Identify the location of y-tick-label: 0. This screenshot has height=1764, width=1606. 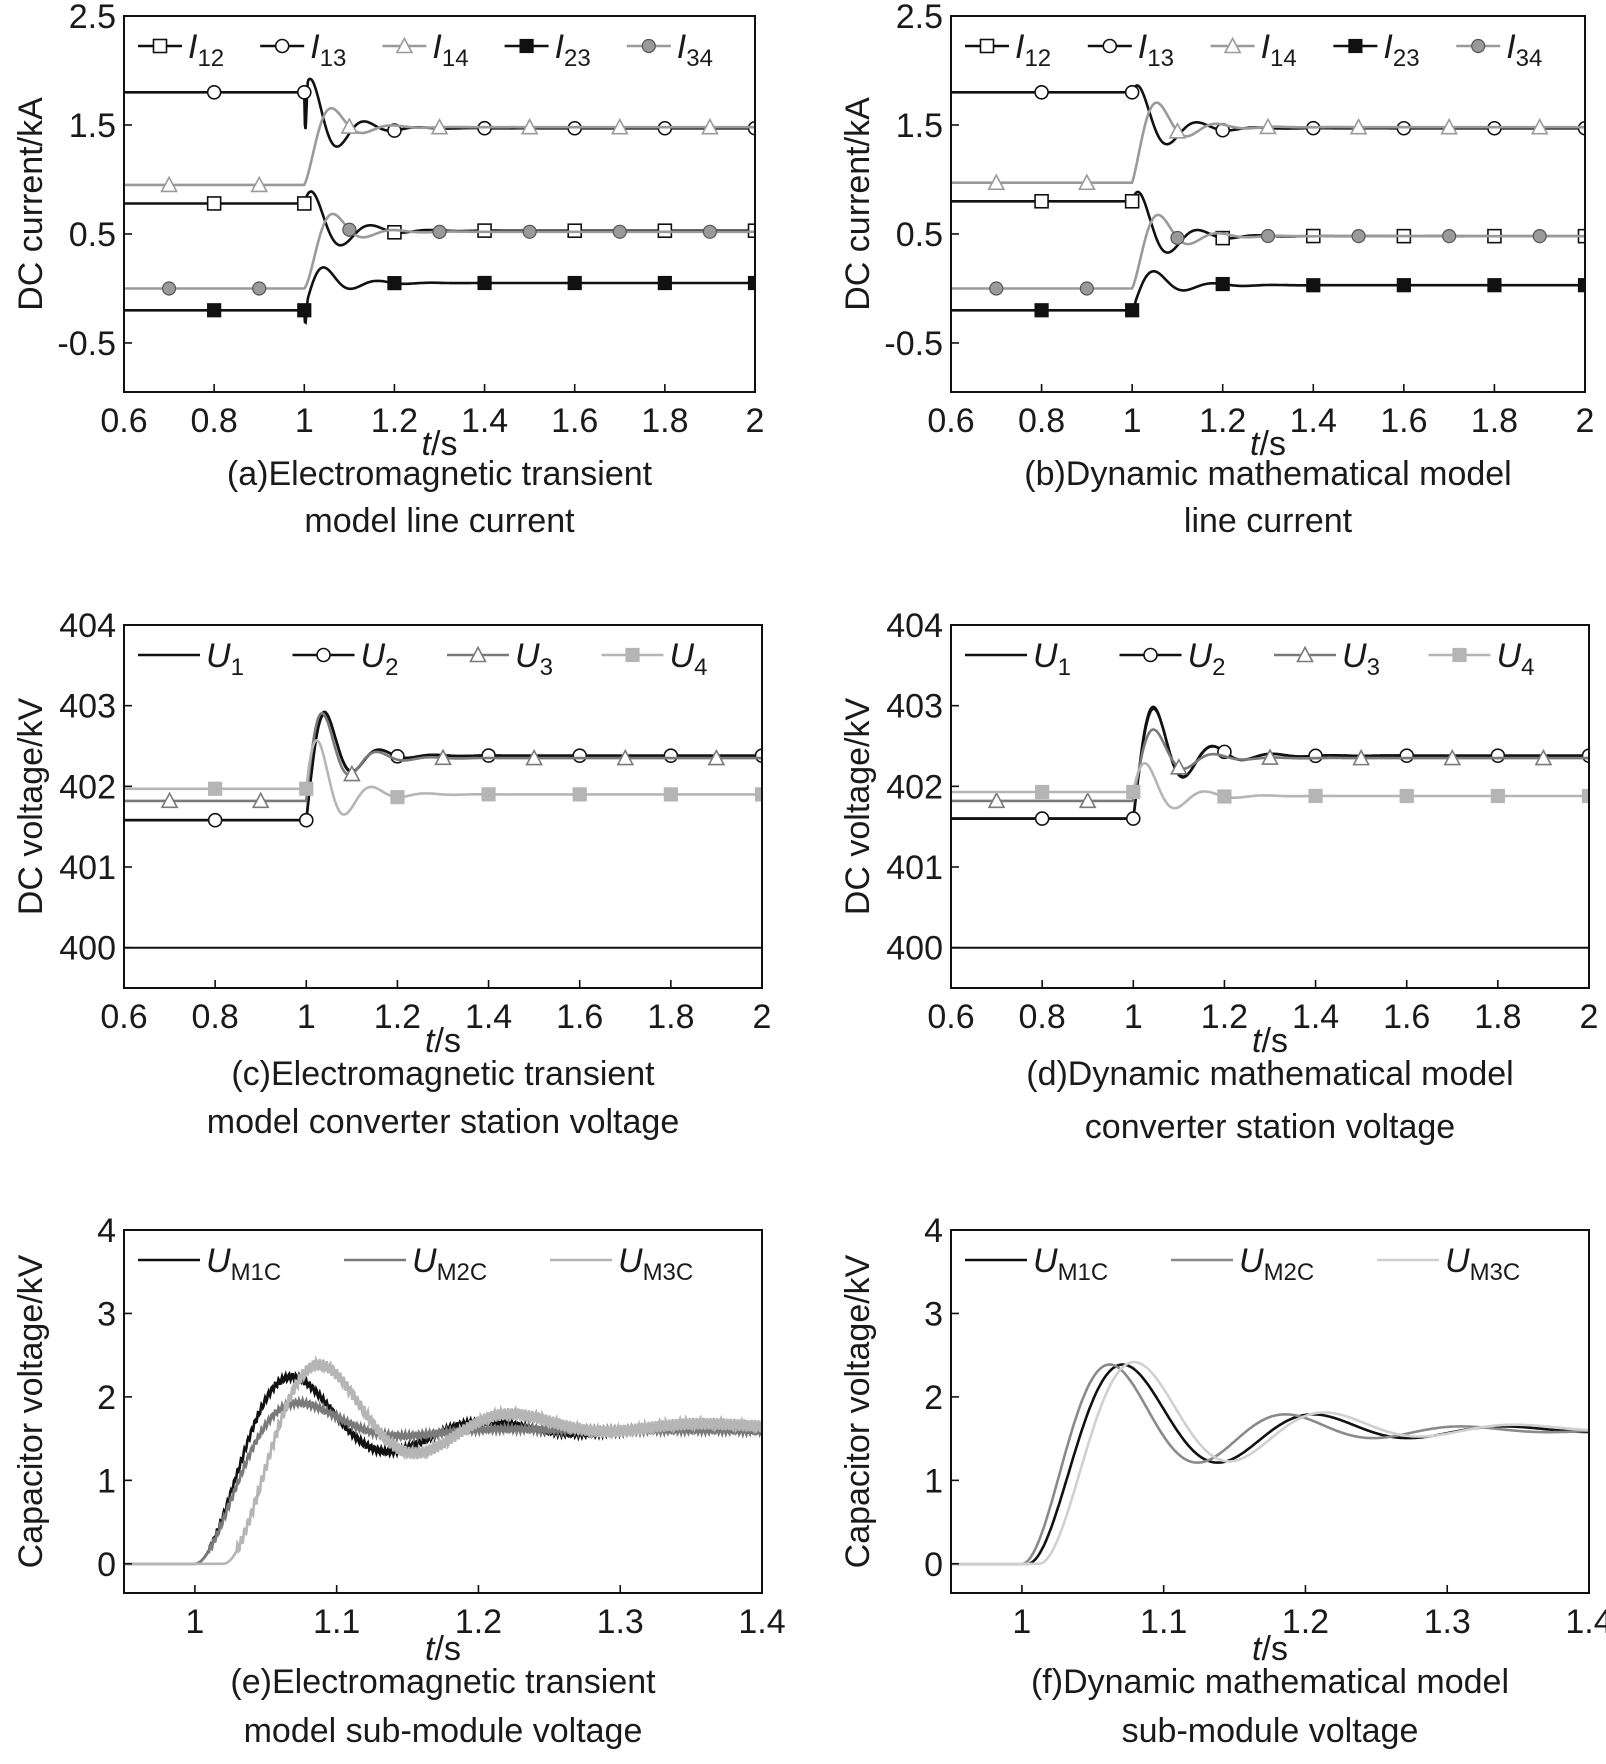
(106, 1565).